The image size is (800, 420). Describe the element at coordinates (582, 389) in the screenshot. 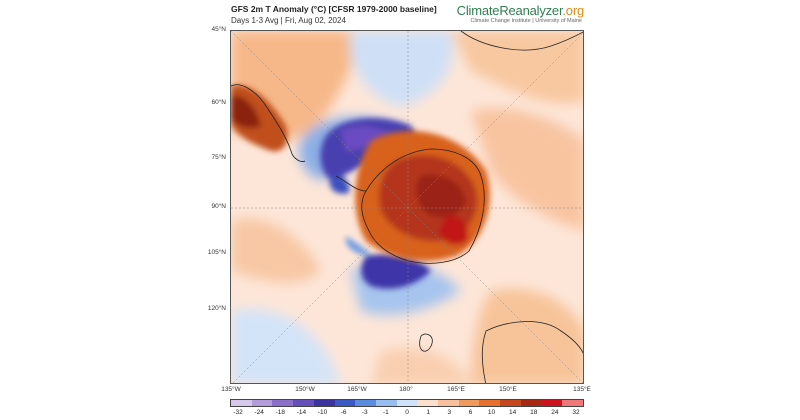

I see `lon-label-135e: 135°E` at that location.